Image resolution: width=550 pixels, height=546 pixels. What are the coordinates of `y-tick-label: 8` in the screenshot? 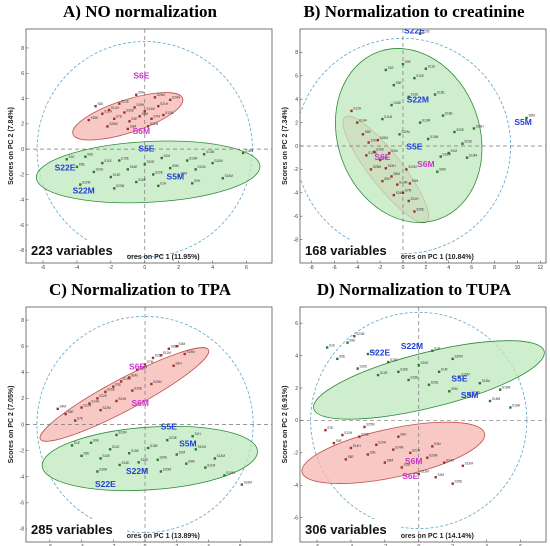 It's located at (296, 53).